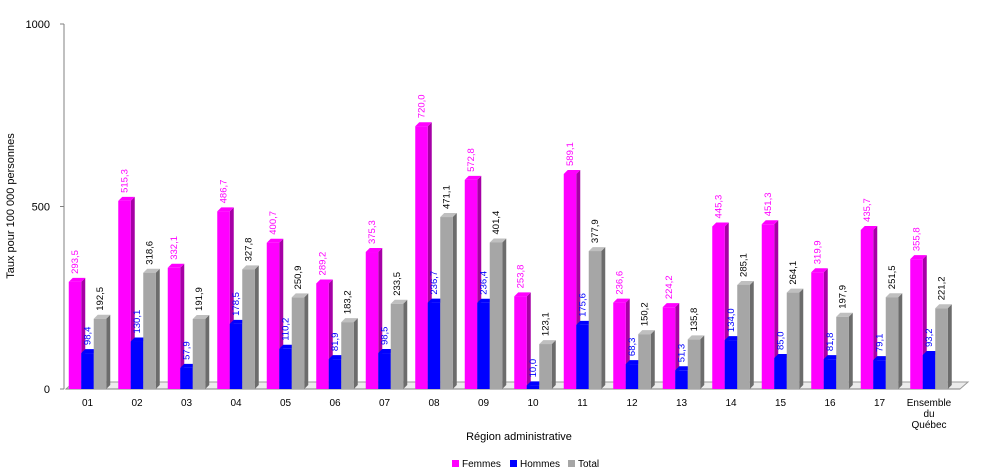 This screenshot has width=1000, height=476. I want to click on x-tick-label: 01, so click(88, 403).